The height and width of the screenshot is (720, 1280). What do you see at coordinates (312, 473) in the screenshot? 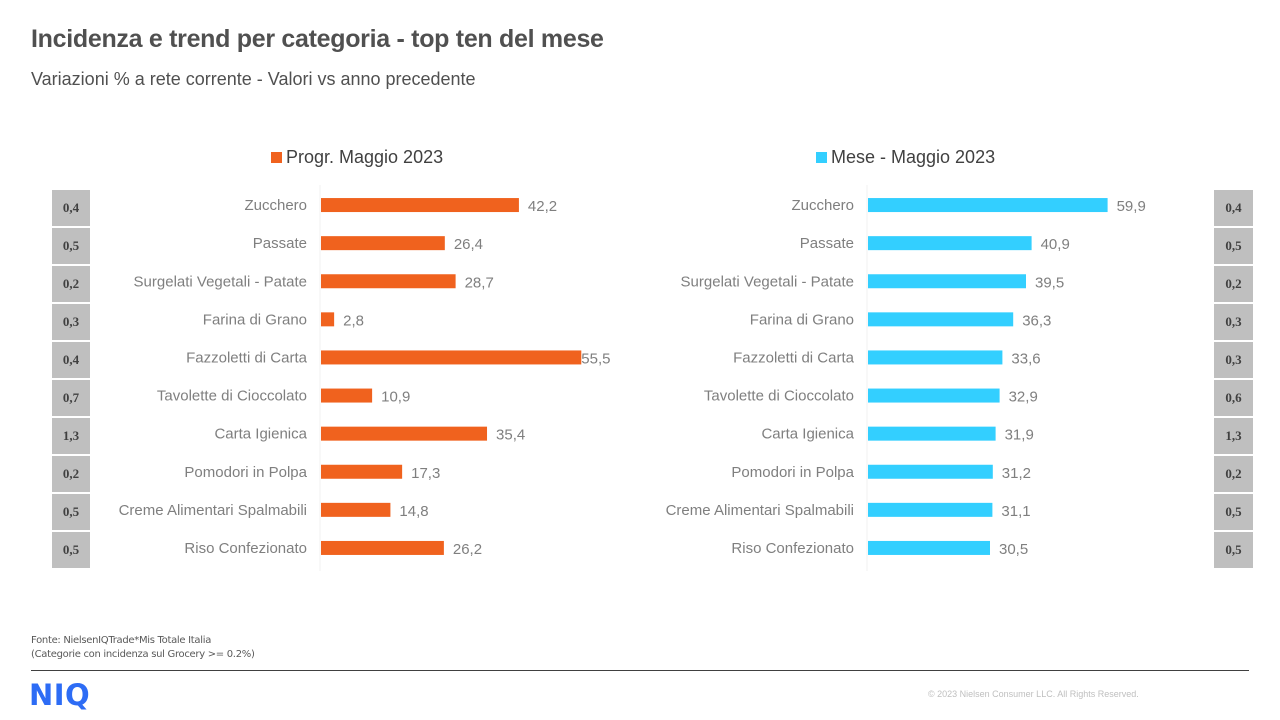
I see `bar-row: Pomodori in Polpa 17,3` at bounding box center [312, 473].